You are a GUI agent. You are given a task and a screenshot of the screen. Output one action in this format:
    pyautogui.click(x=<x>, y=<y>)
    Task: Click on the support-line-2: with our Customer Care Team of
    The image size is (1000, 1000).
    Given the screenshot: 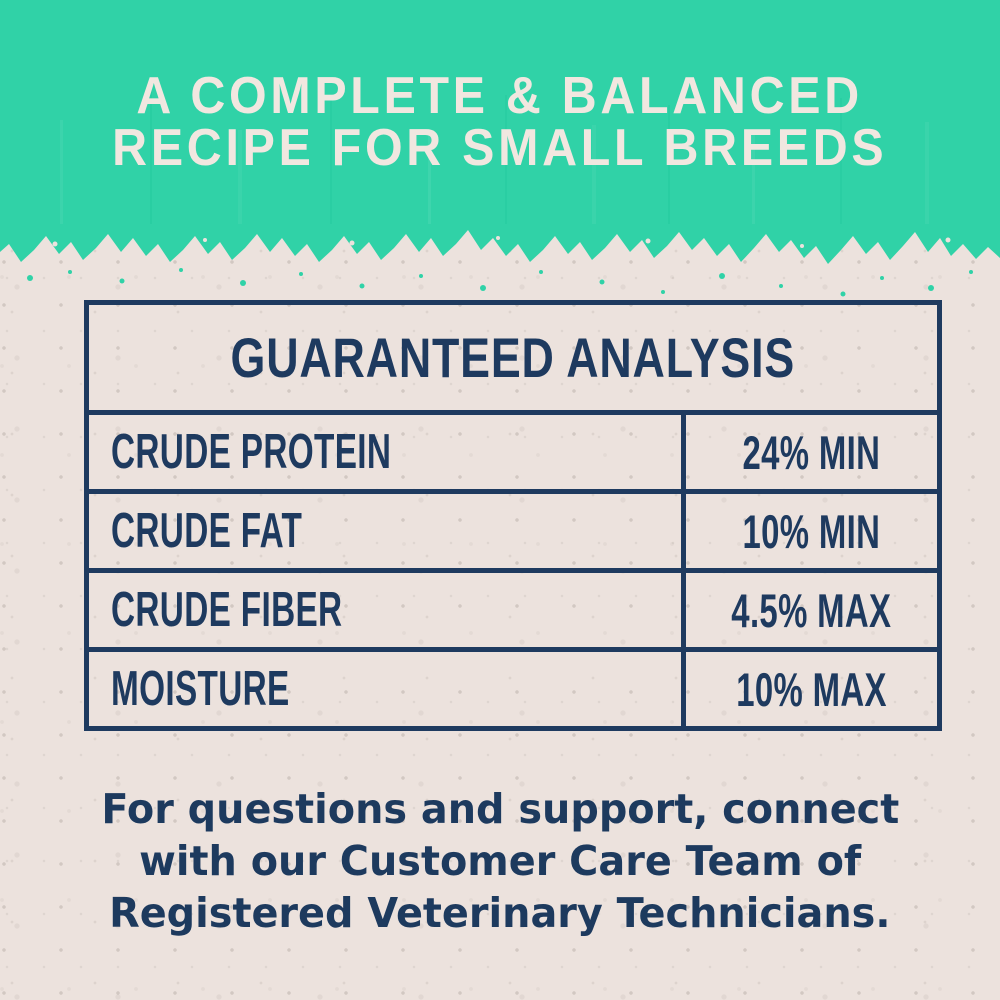 What is the action you would take?
    pyautogui.click(x=500, y=861)
    